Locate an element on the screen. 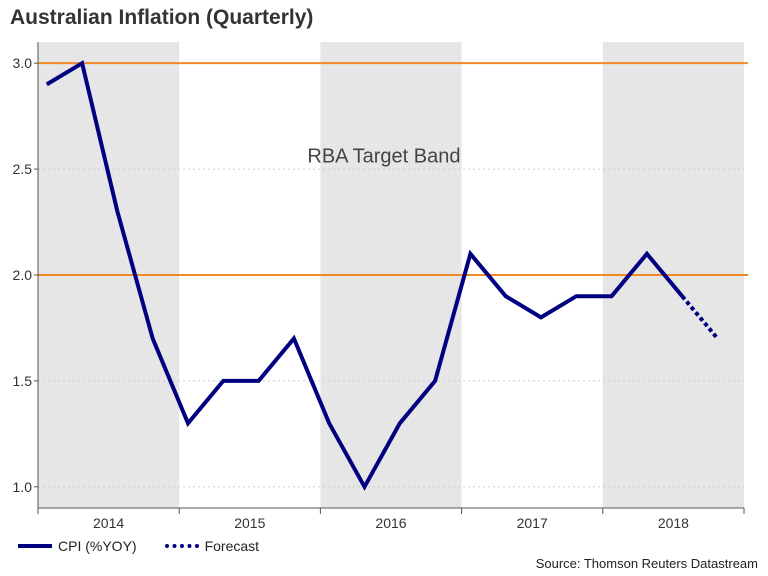 This screenshot has width=768, height=576. y-tick-label: 2.0 is located at coordinates (23, 275).